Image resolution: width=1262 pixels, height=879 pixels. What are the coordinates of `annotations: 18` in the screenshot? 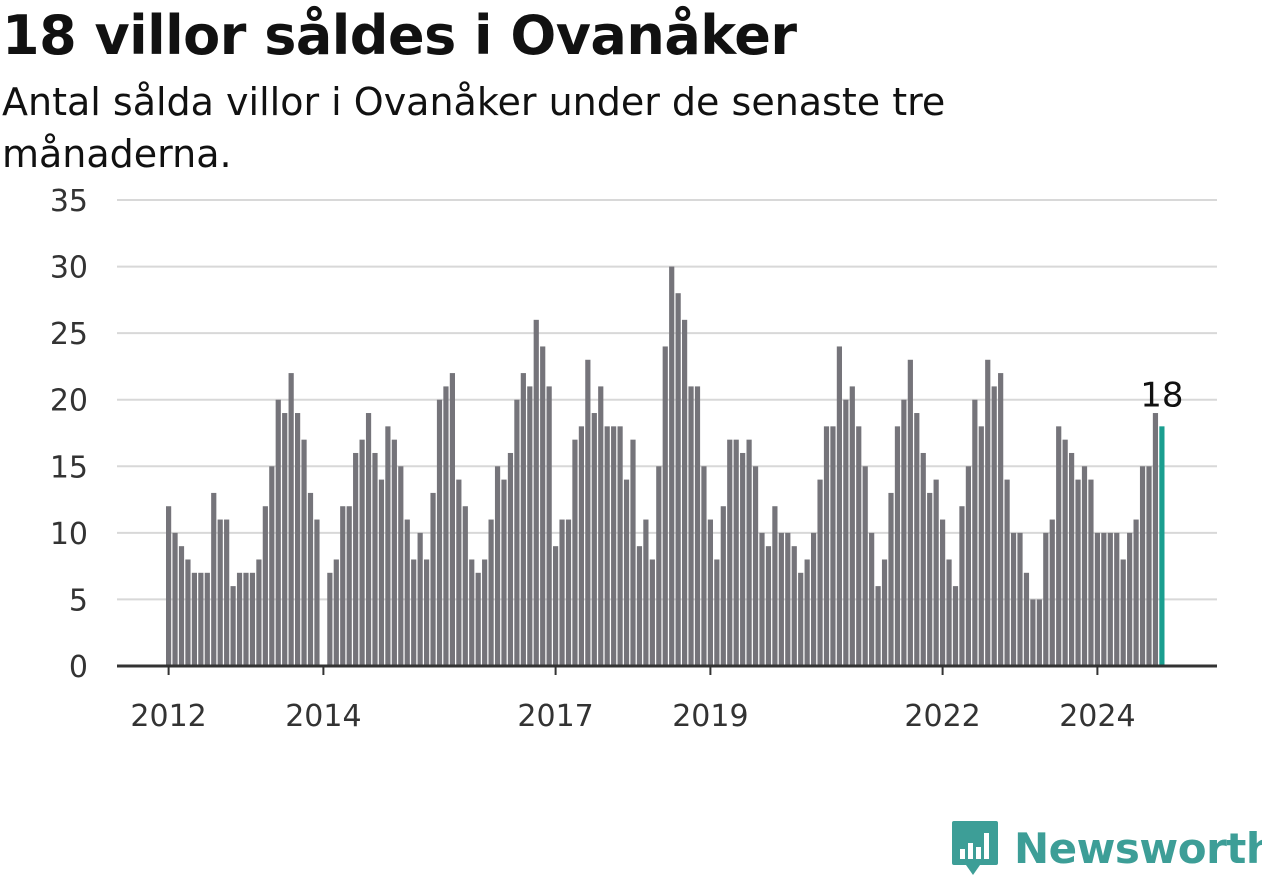 It's located at (1161, 395).